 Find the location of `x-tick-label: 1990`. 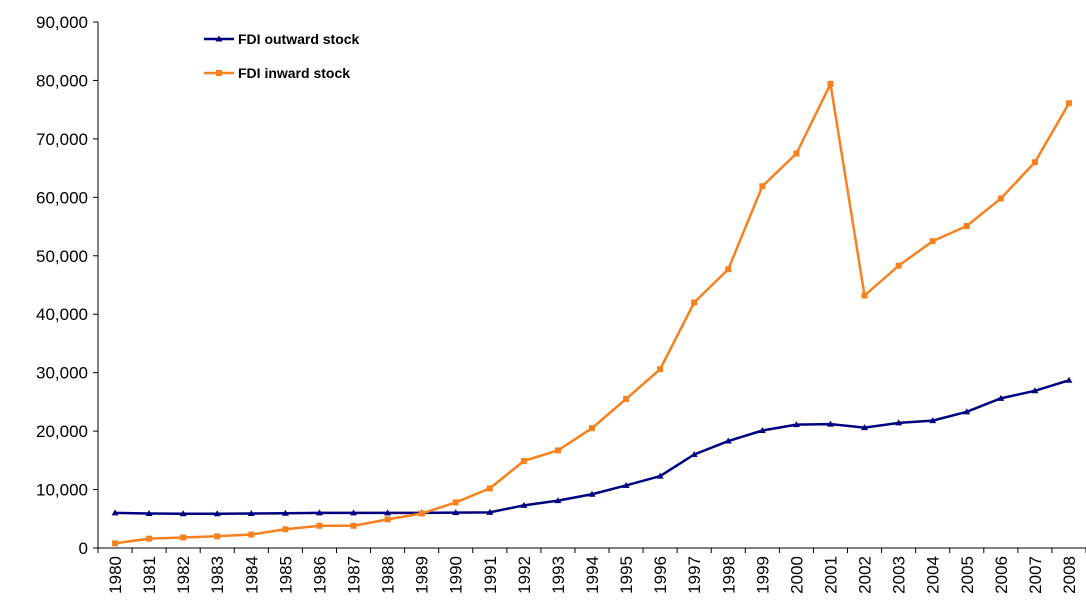

x-tick-label: 1990 is located at coordinates (456, 575).